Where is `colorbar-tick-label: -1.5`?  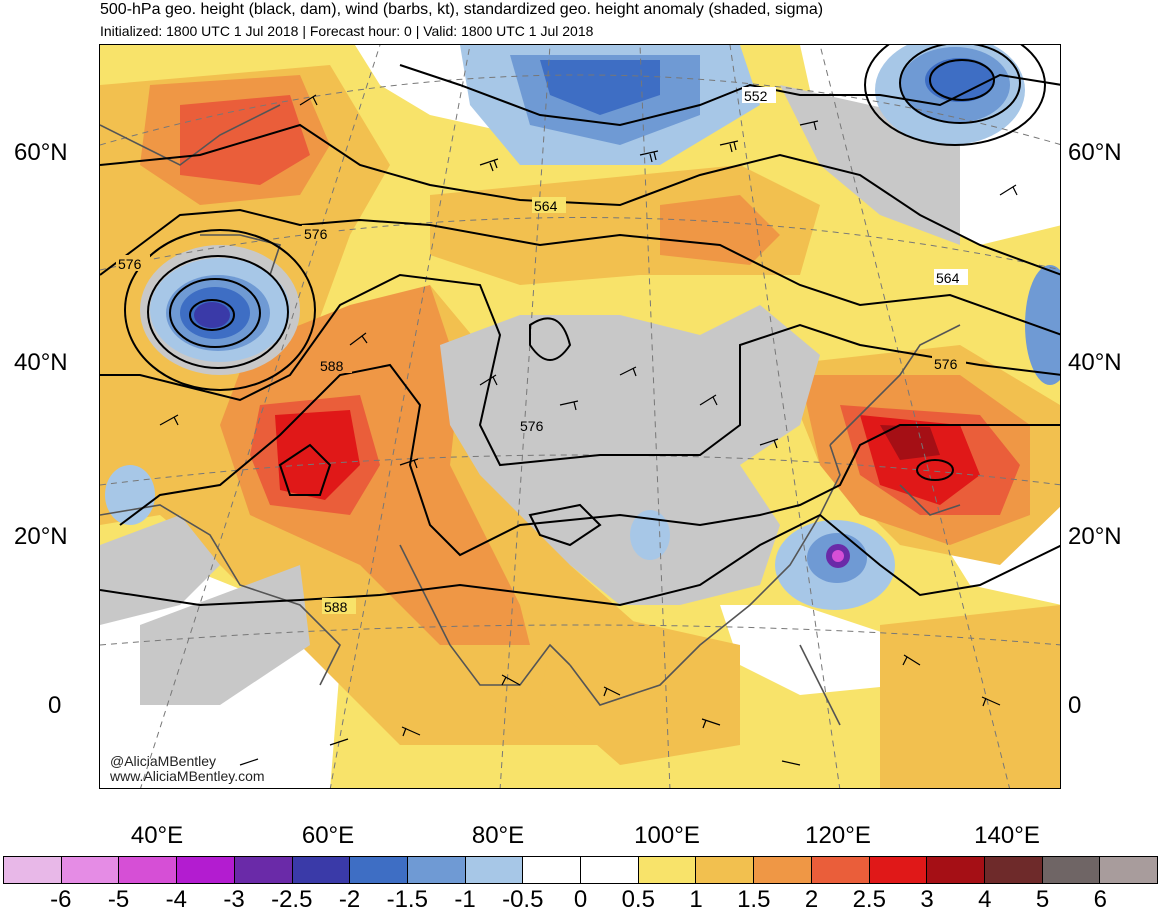 colorbar-tick-label: -1.5 is located at coordinates (407, 899).